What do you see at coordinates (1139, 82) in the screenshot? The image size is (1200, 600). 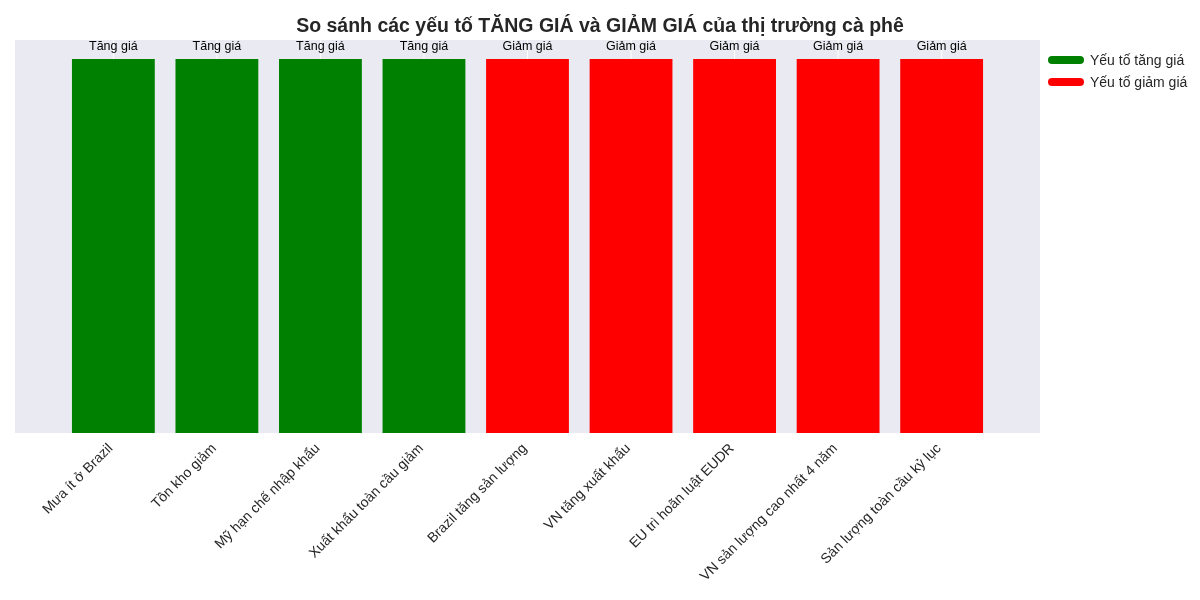 I see `legend-label: Yếu tố giảm giá` at bounding box center [1139, 82].